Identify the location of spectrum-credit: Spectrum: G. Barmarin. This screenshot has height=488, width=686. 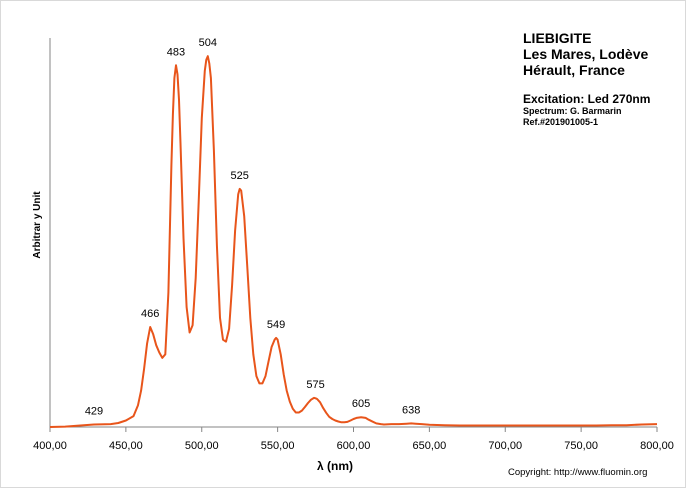
(572, 111).